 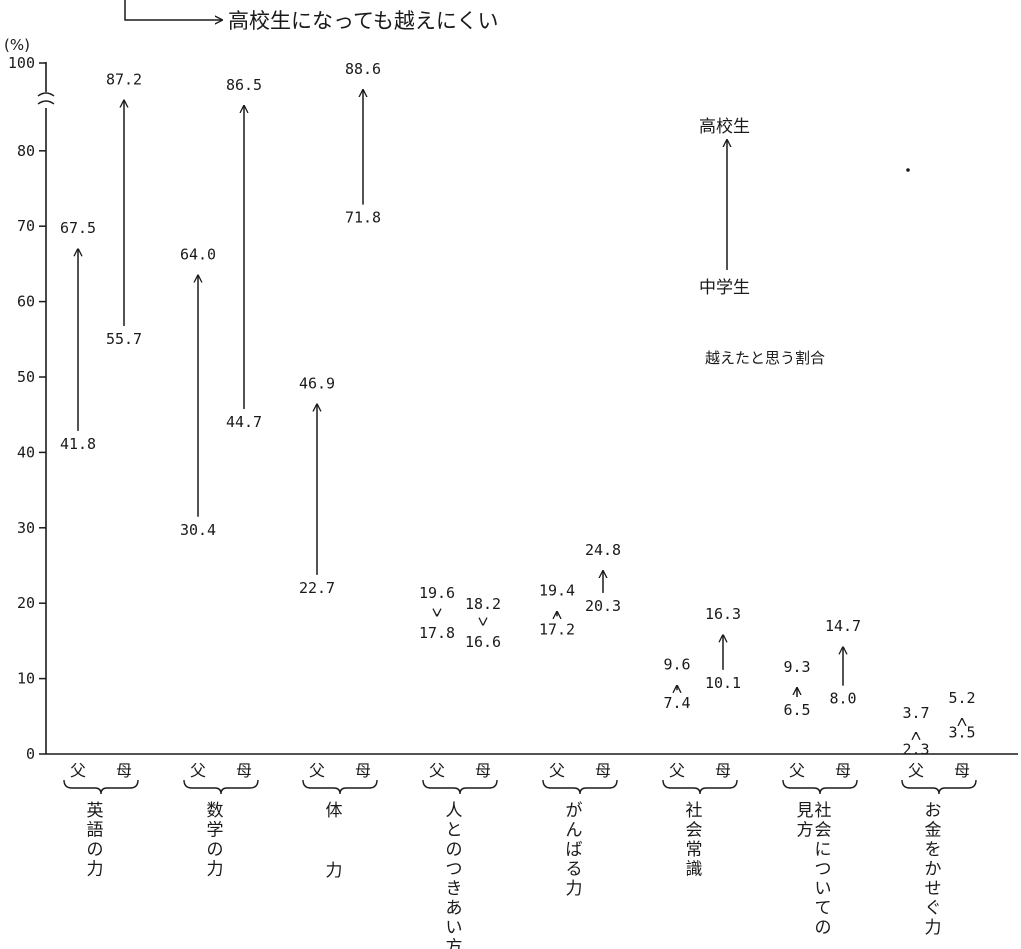 I want to click on from-value-label: 30.4, so click(x=198, y=530).